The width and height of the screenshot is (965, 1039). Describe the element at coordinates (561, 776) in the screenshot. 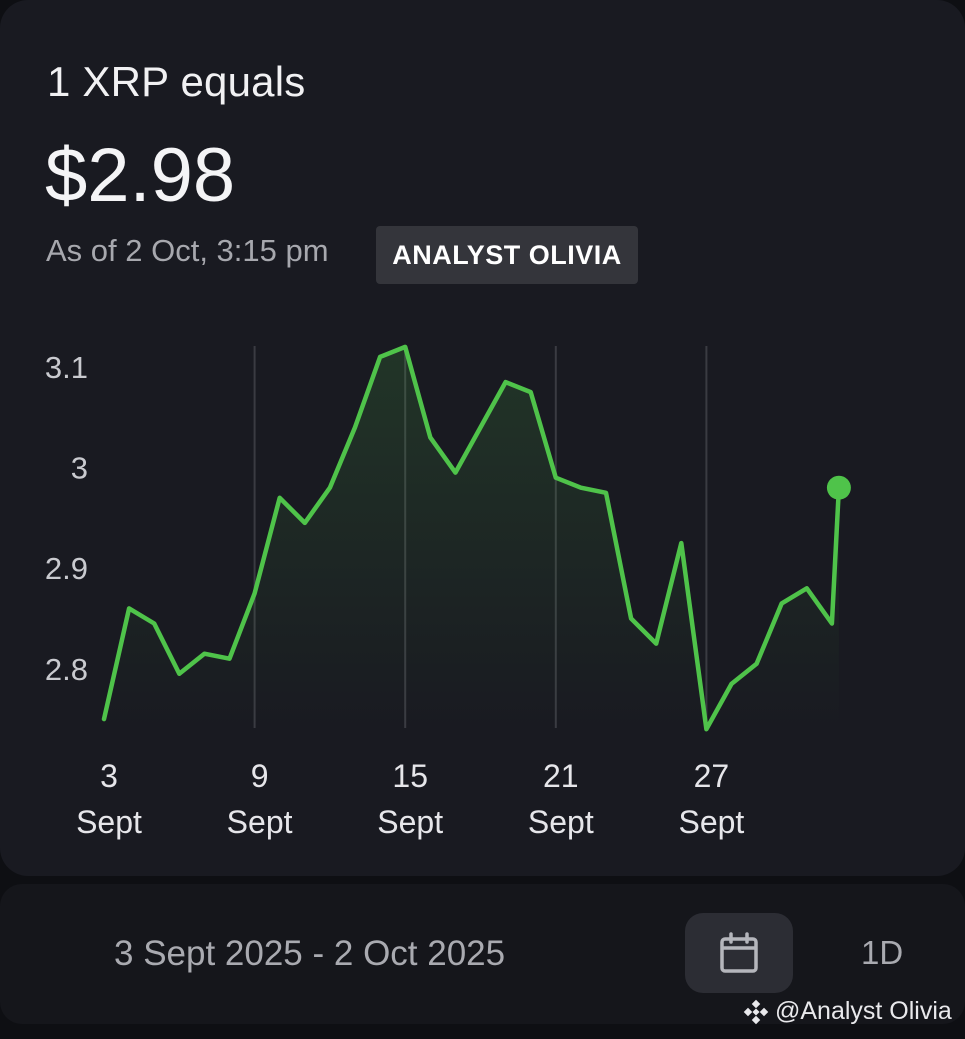

I see `x-tick-label: 21` at that location.